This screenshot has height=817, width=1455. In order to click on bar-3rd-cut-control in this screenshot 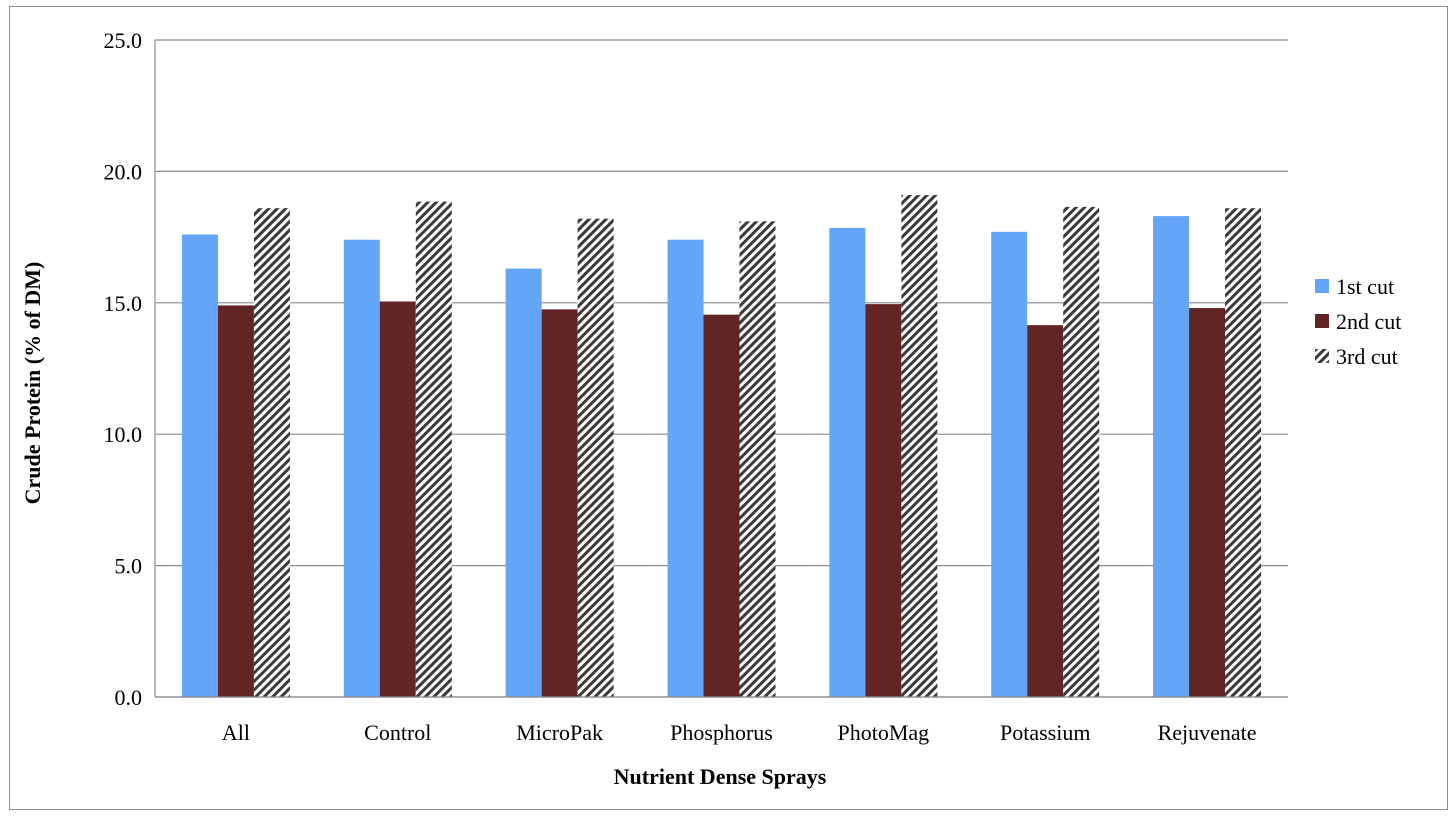, I will do `click(433, 449)`.